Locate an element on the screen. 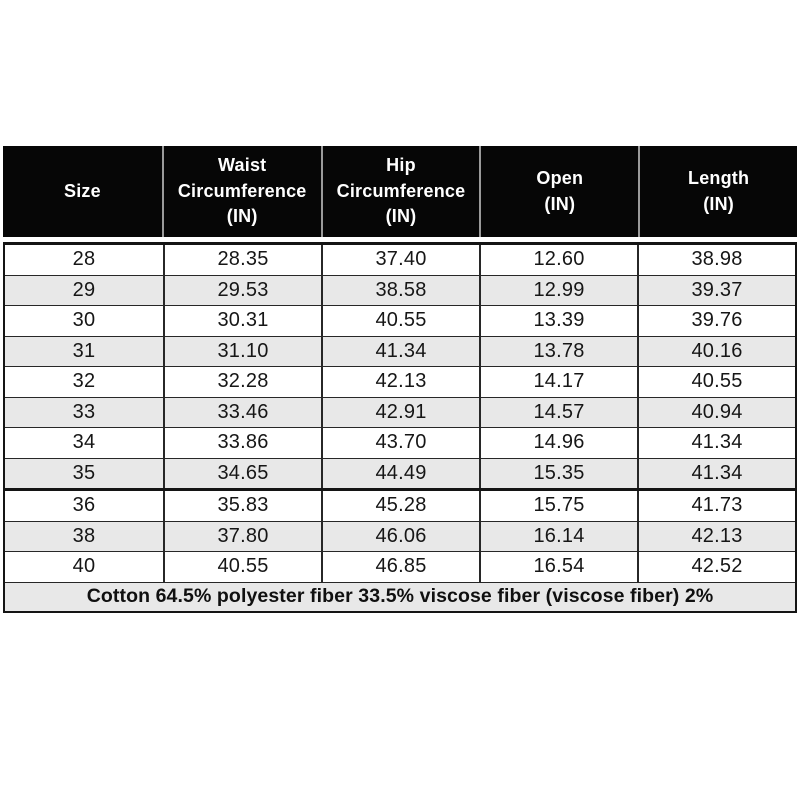  cell-size: 30 is located at coordinates (84, 320).